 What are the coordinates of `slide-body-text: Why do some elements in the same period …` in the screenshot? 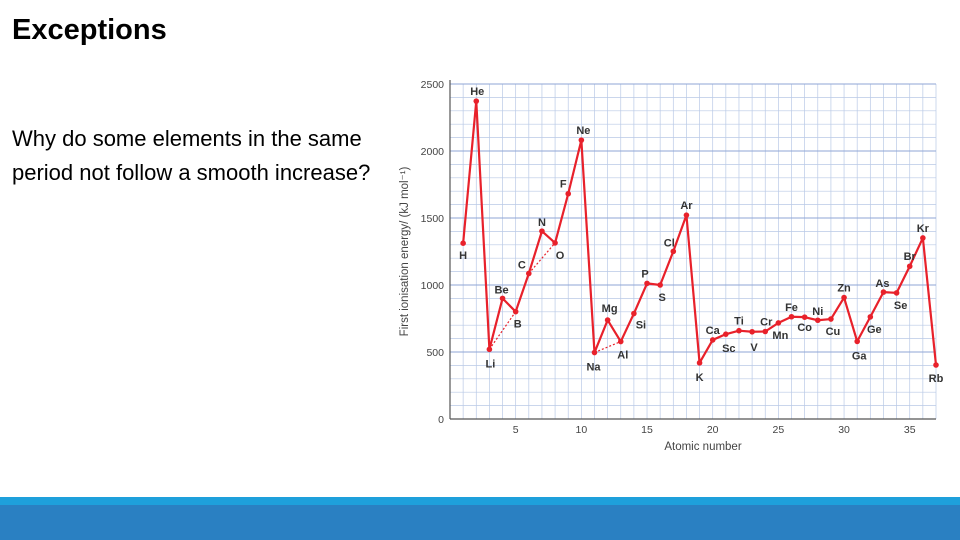 It's located at (191, 155).